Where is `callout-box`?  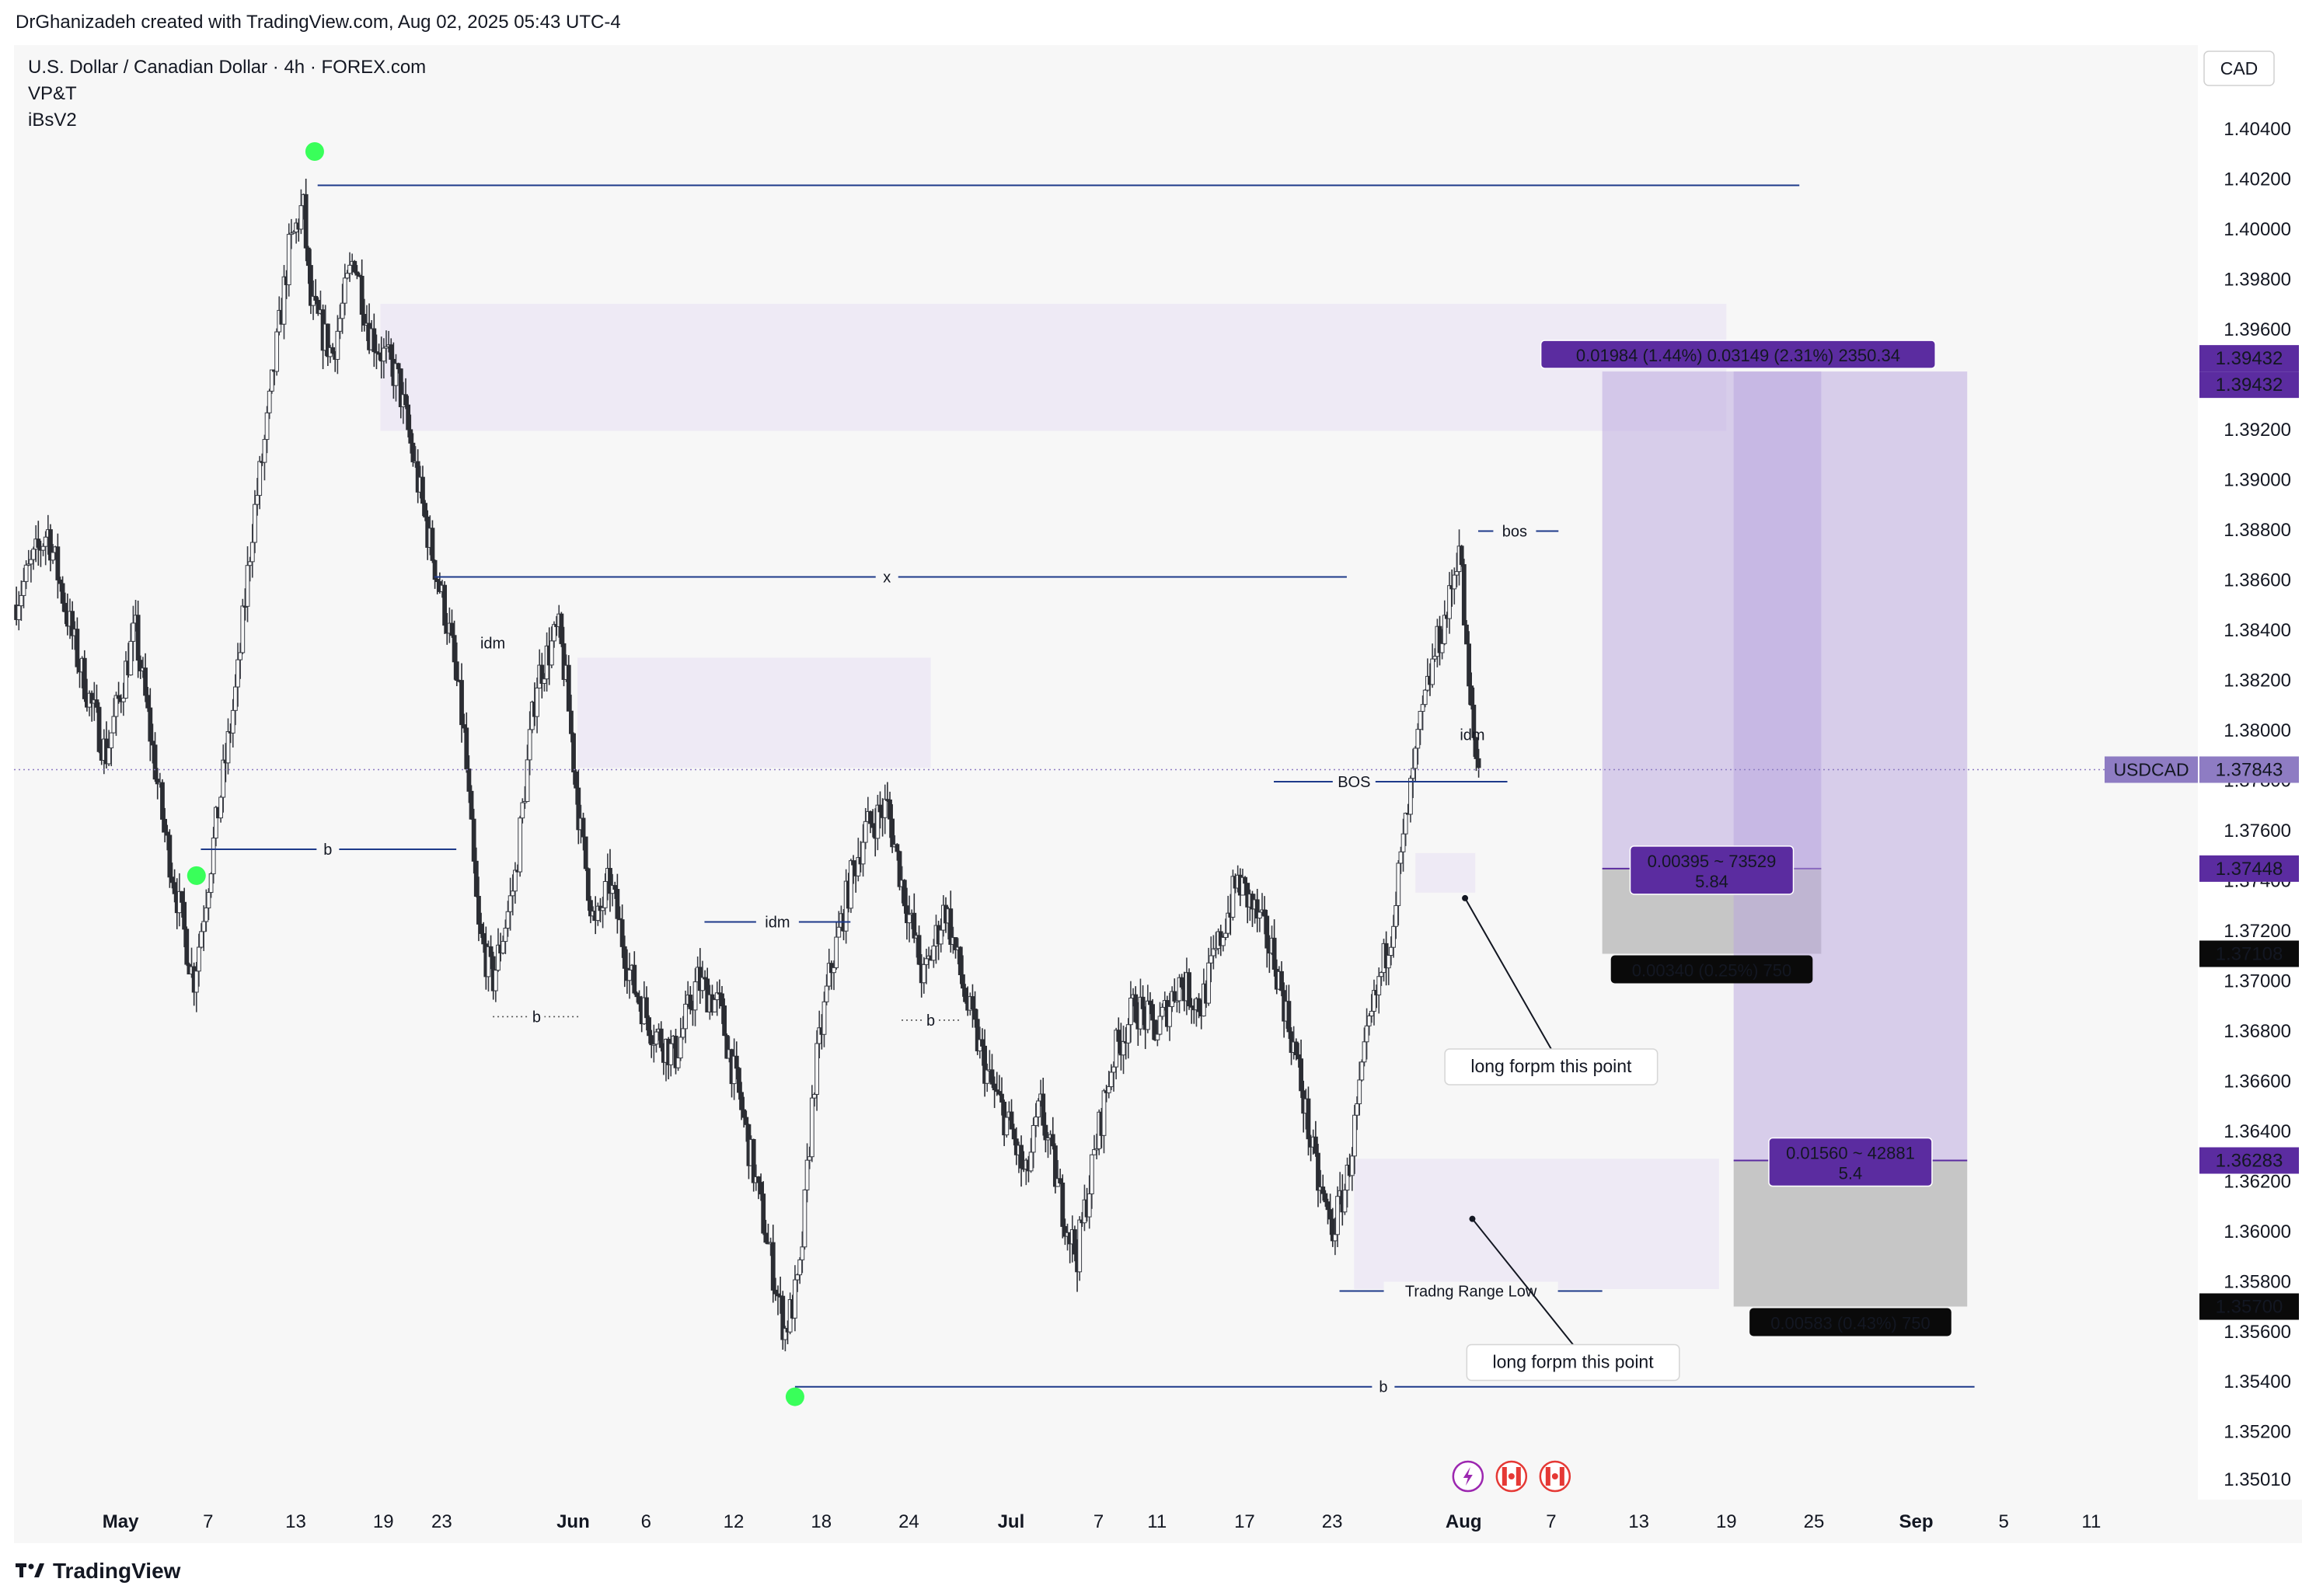
callout-box is located at coordinates (1551, 1066).